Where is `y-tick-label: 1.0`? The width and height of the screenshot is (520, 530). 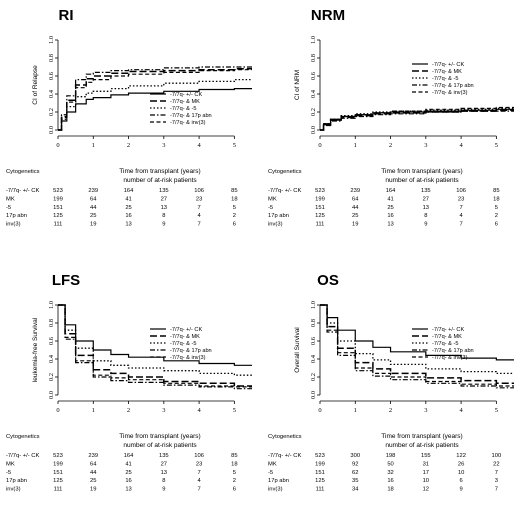 y-tick-label: 1.0 is located at coordinates (313, 305).